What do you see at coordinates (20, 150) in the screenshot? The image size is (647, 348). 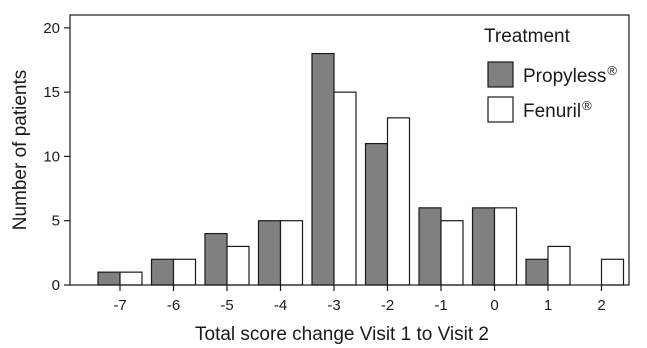 I see `y-axis-title: Number of patients` at bounding box center [20, 150].